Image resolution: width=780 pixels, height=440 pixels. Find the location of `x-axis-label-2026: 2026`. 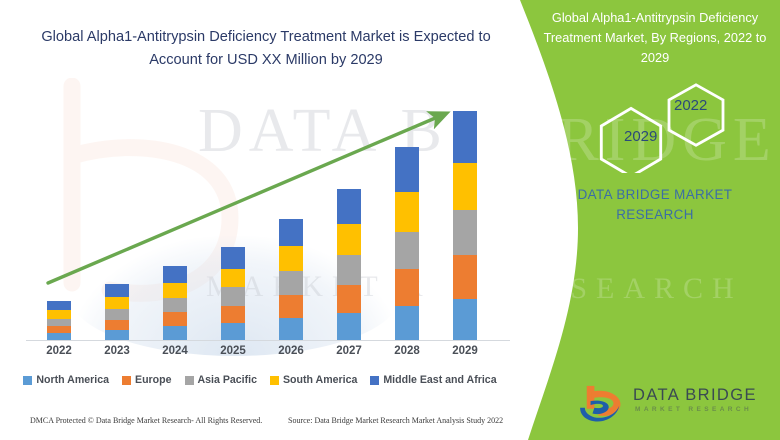

x-axis-label-2026: 2026 is located at coordinates (291, 351).